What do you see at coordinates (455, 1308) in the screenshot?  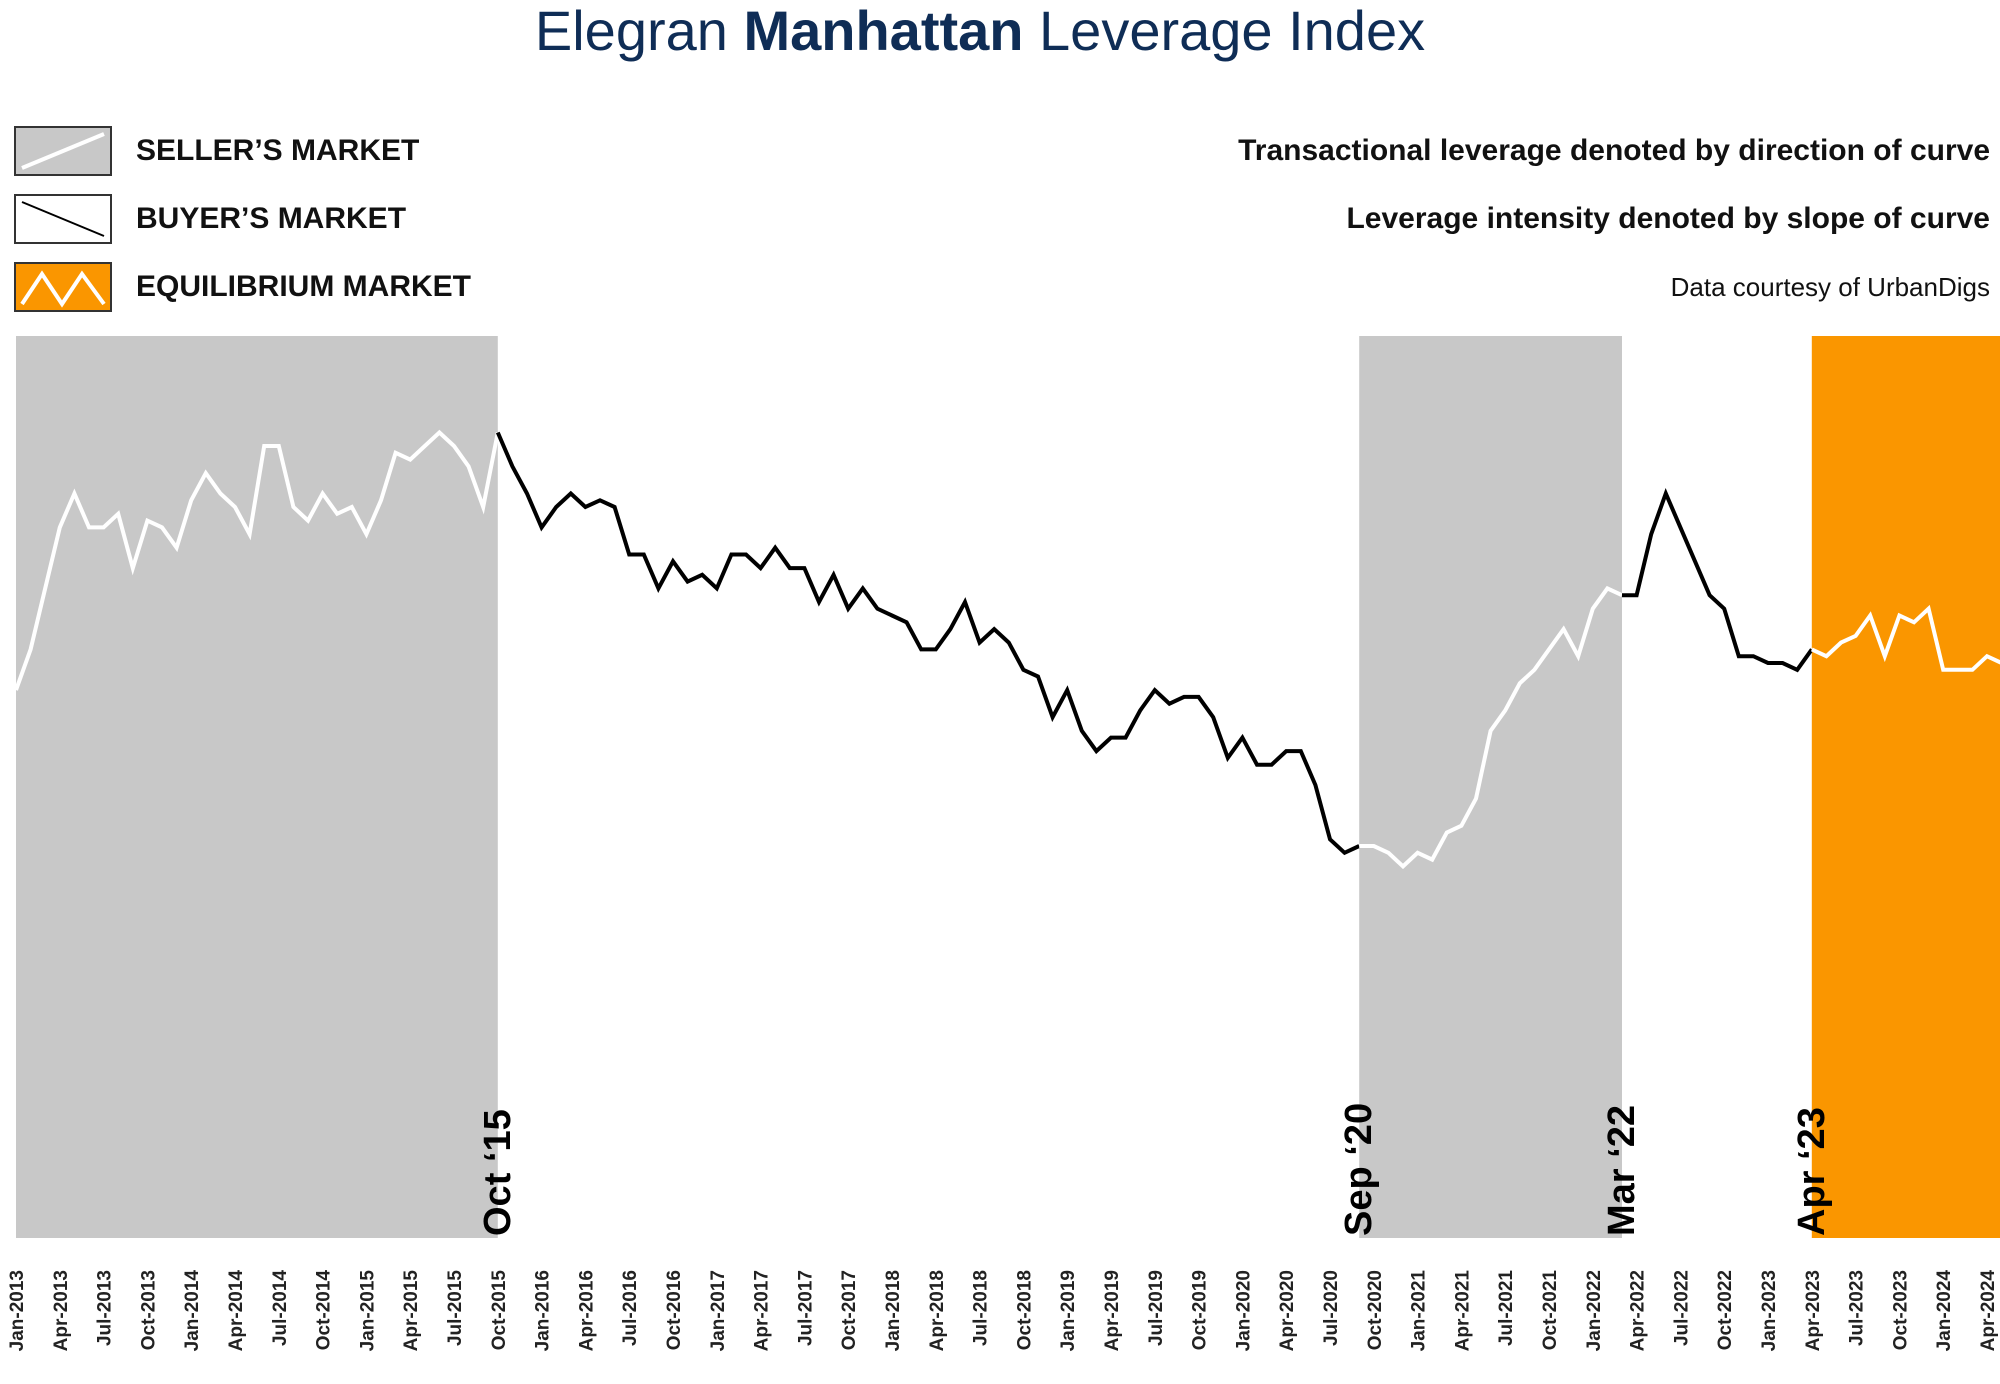 I see `x-tick-label: Jul-2015` at bounding box center [455, 1308].